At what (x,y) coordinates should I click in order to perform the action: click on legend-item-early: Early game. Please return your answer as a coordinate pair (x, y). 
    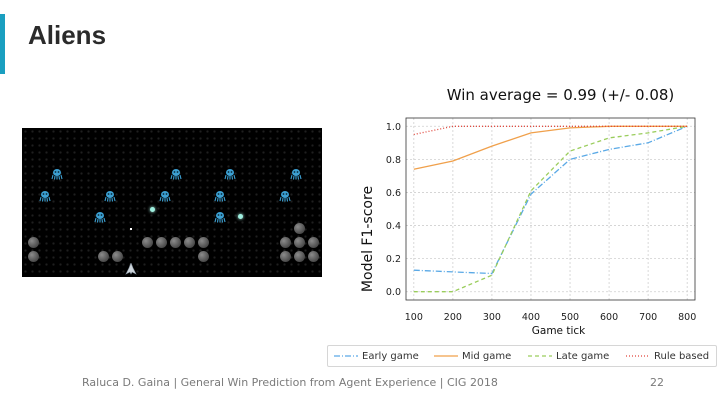
    Looking at the image, I should click on (376, 356).